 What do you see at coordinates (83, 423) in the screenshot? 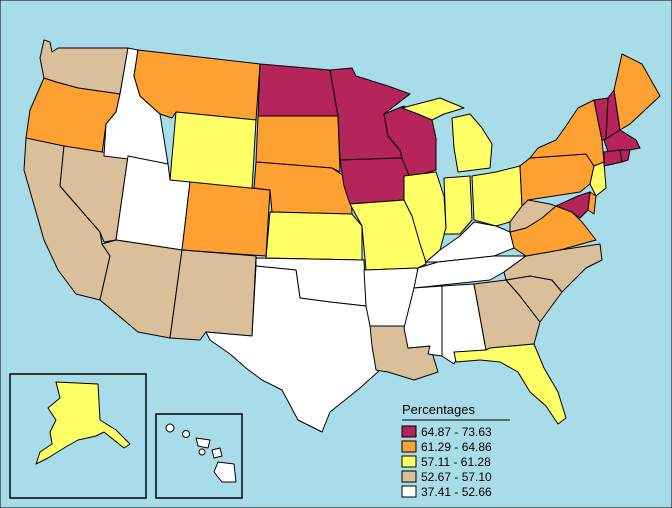
I see `state-alaska` at bounding box center [83, 423].